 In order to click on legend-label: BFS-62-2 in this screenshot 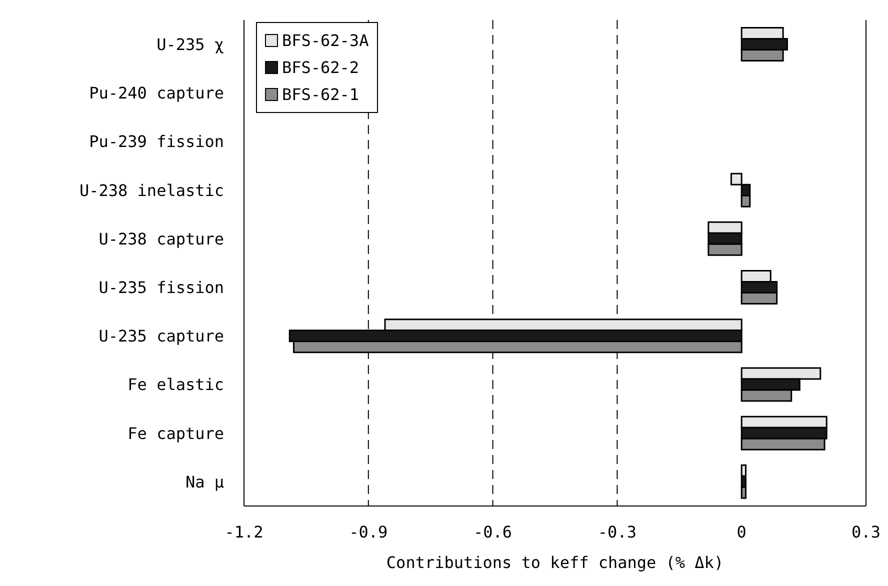, I will do `click(321, 68)`.